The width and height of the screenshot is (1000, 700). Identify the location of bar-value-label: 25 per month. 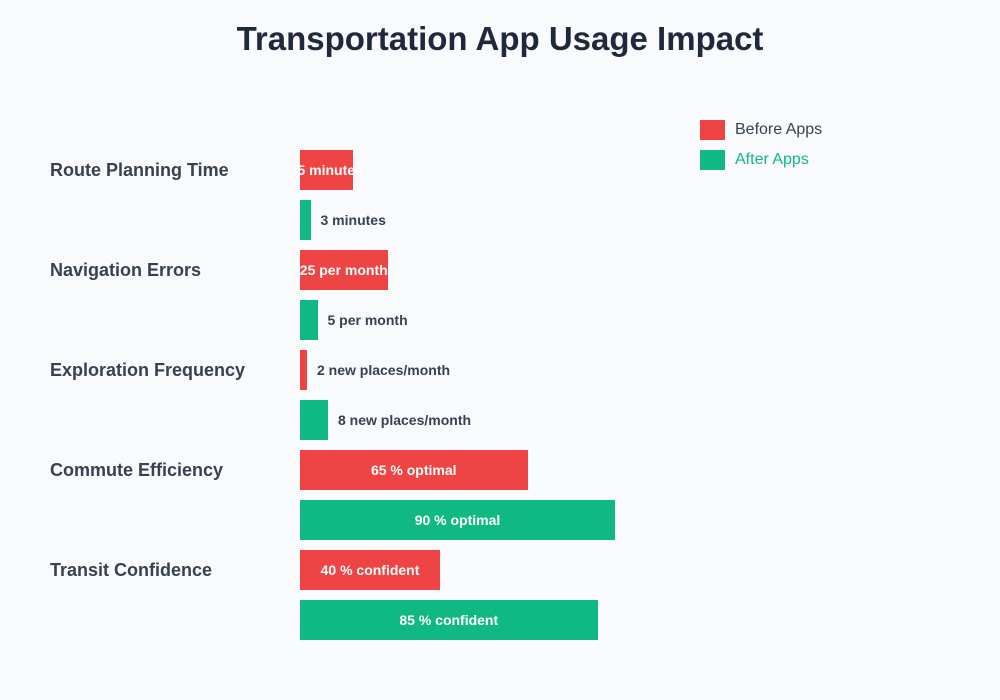
(343, 270).